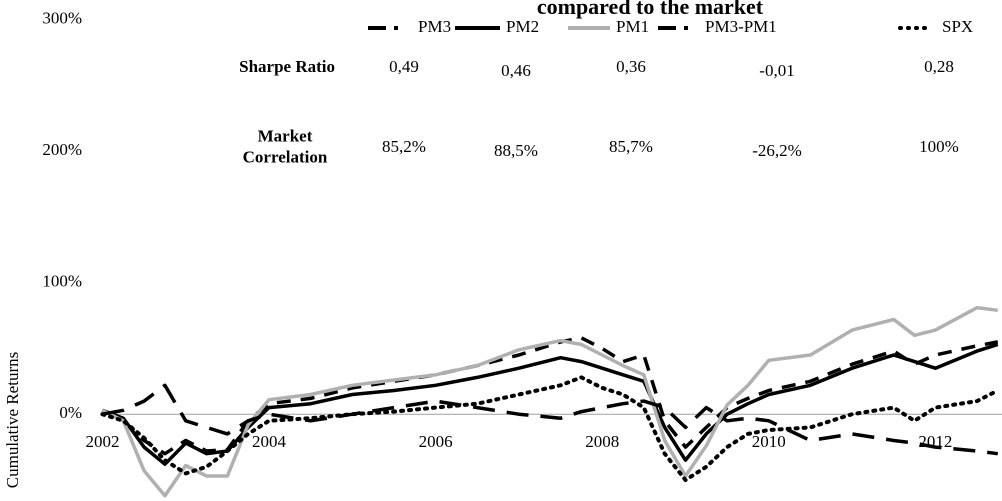 The height and width of the screenshot is (501, 1002). Describe the element at coordinates (777, 150) in the screenshot. I see `table-cell: -26,2%` at that location.